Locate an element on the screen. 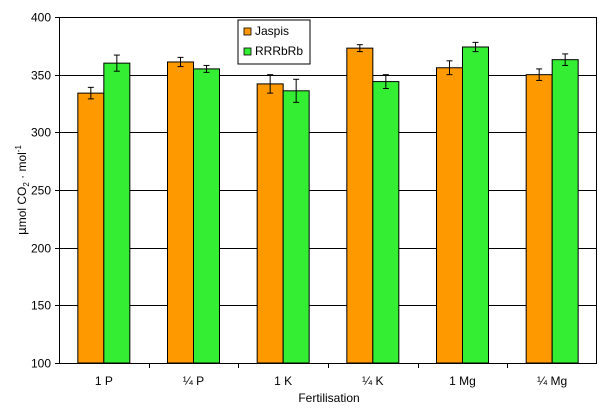  legend: Jaspis RRRbRb is located at coordinates (274, 42).